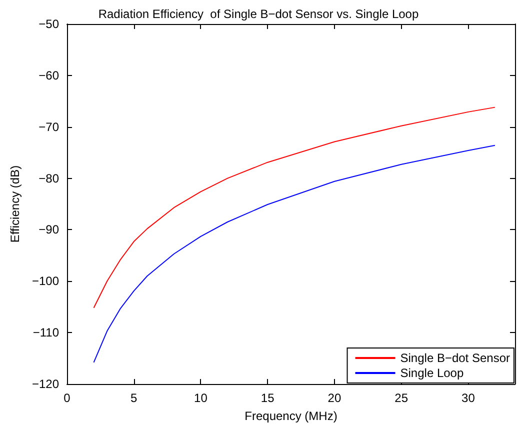  I want to click on y-axis-title: Efficiency (dB), so click(15, 204).